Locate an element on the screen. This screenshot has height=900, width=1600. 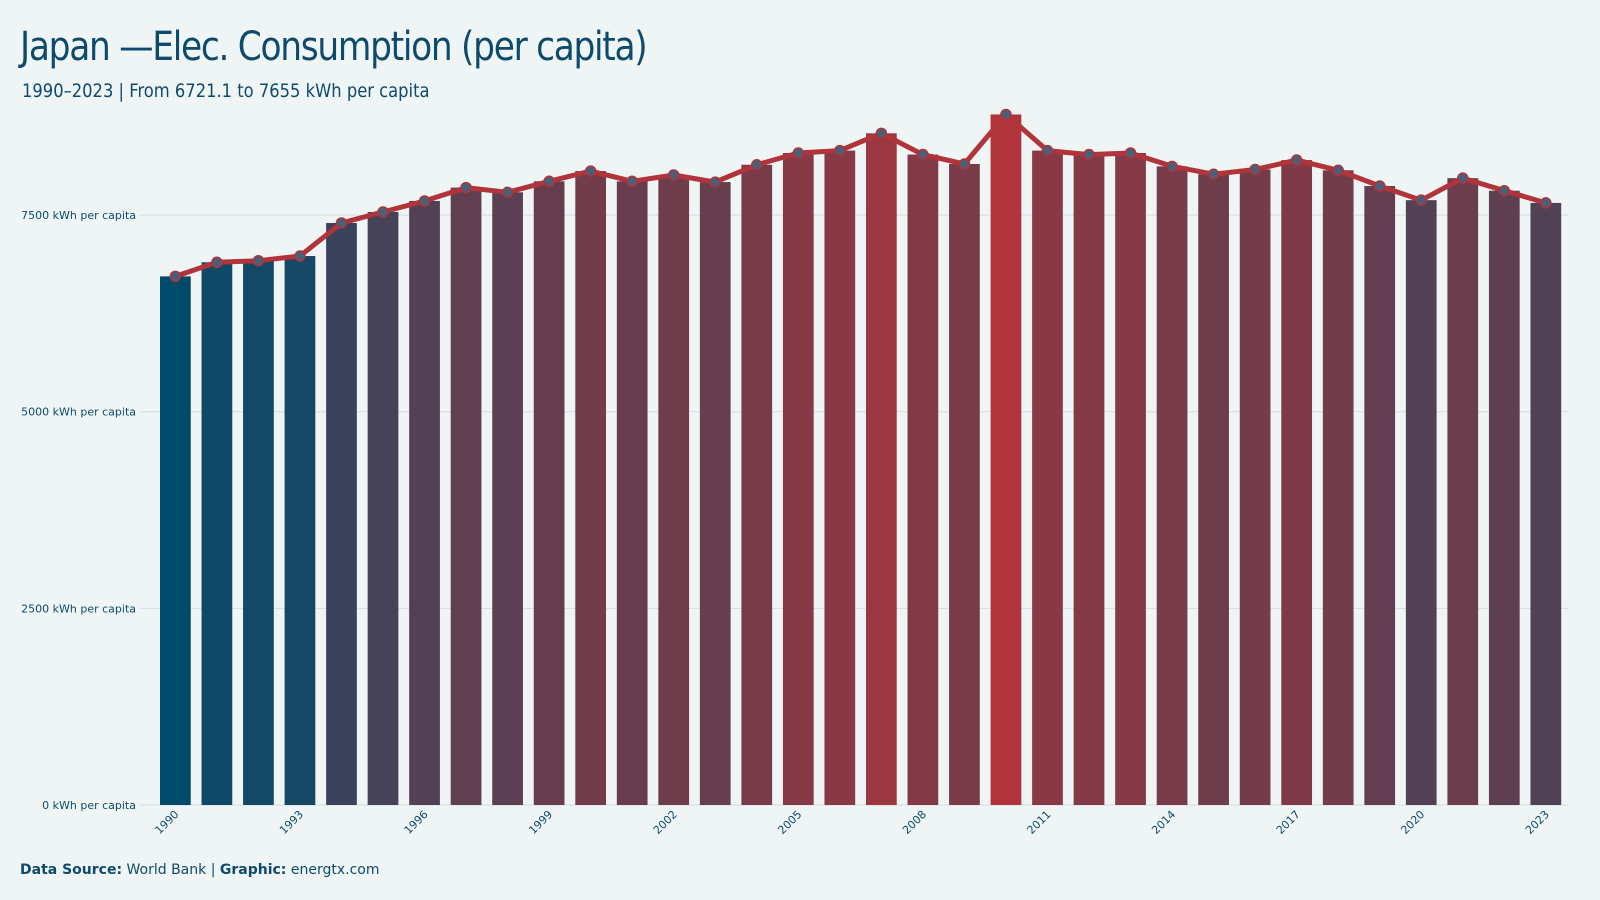
x-tick-label: 1993 is located at coordinates (291, 822).